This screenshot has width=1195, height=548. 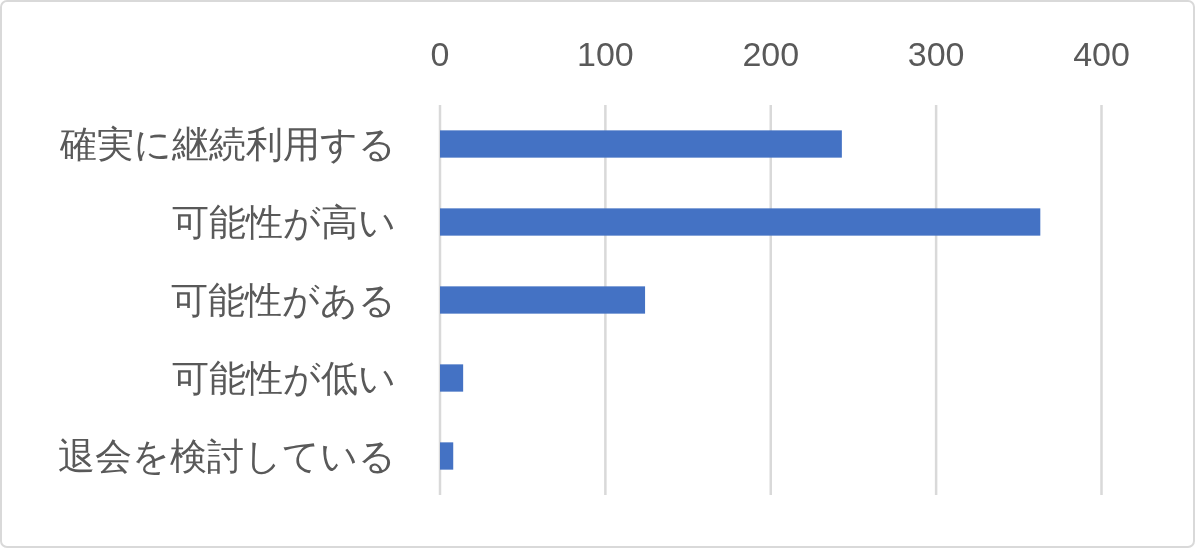 What do you see at coordinates (440, 54) in the screenshot?
I see `x-tick-label: 0` at bounding box center [440, 54].